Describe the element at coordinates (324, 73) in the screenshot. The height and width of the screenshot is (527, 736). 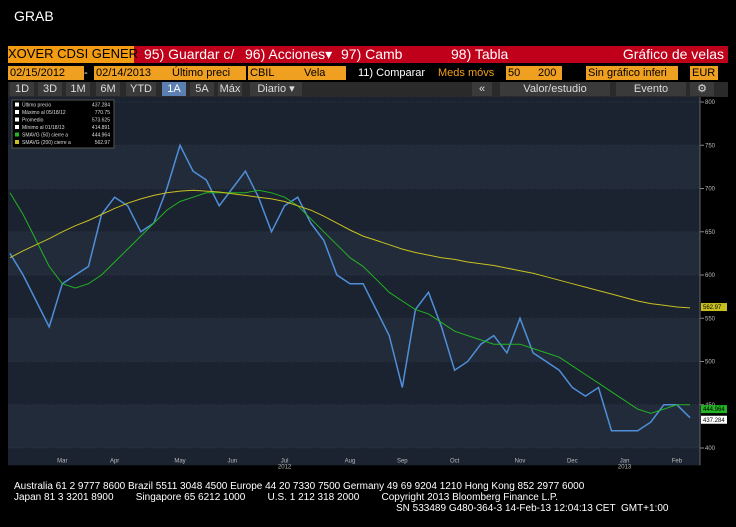
I see `control-style: Vela` at that location.